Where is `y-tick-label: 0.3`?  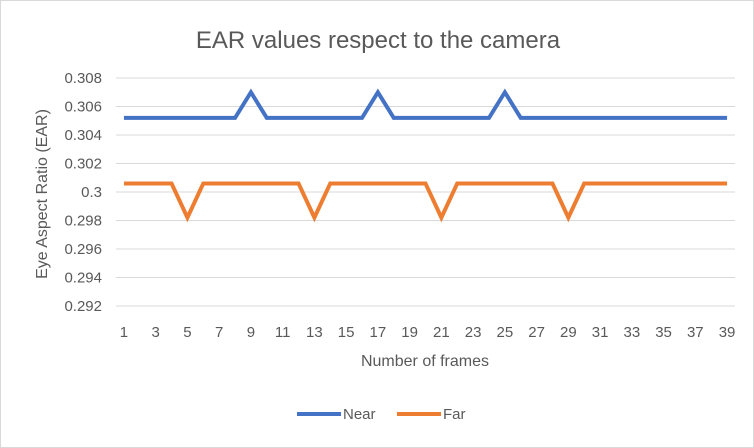 y-tick-label: 0.3 is located at coordinates (91, 192).